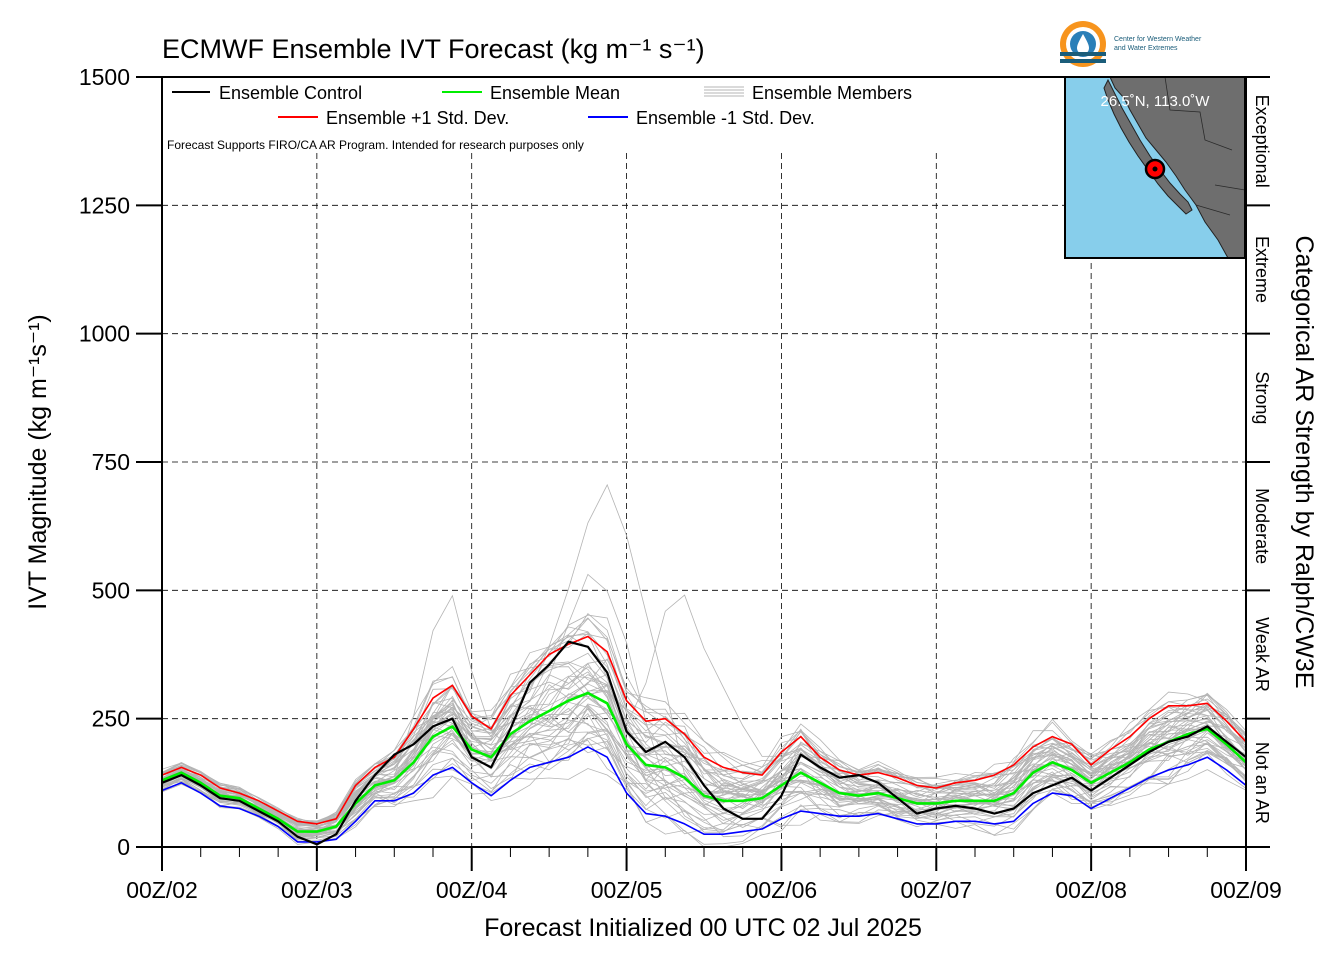 This screenshot has width=1336, height=962. Describe the element at coordinates (162, 890) in the screenshot. I see `x-tick-label: 00Z/02` at that location.